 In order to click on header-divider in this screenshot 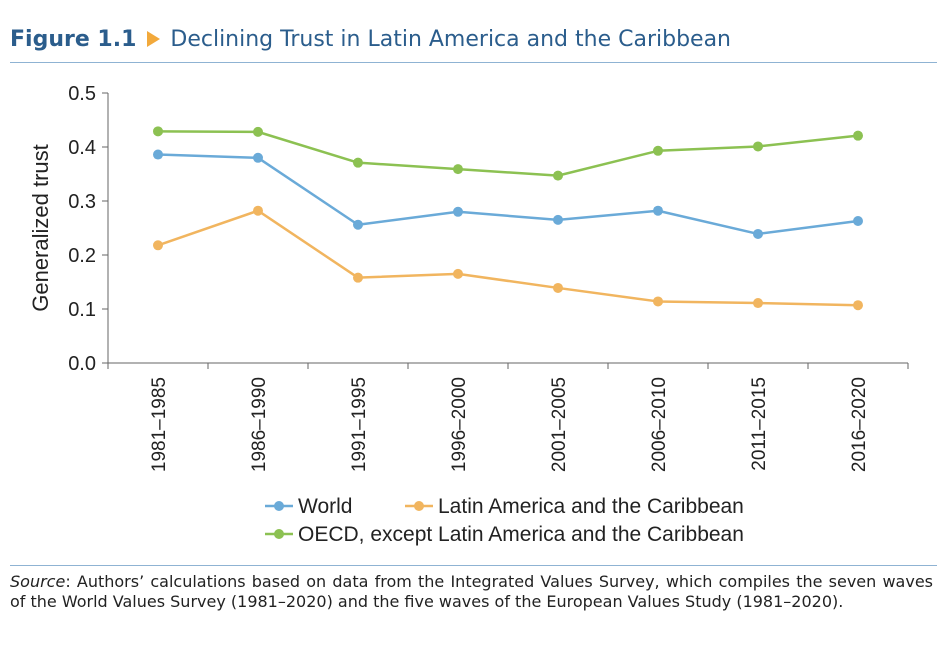, I will do `click(473, 62)`.